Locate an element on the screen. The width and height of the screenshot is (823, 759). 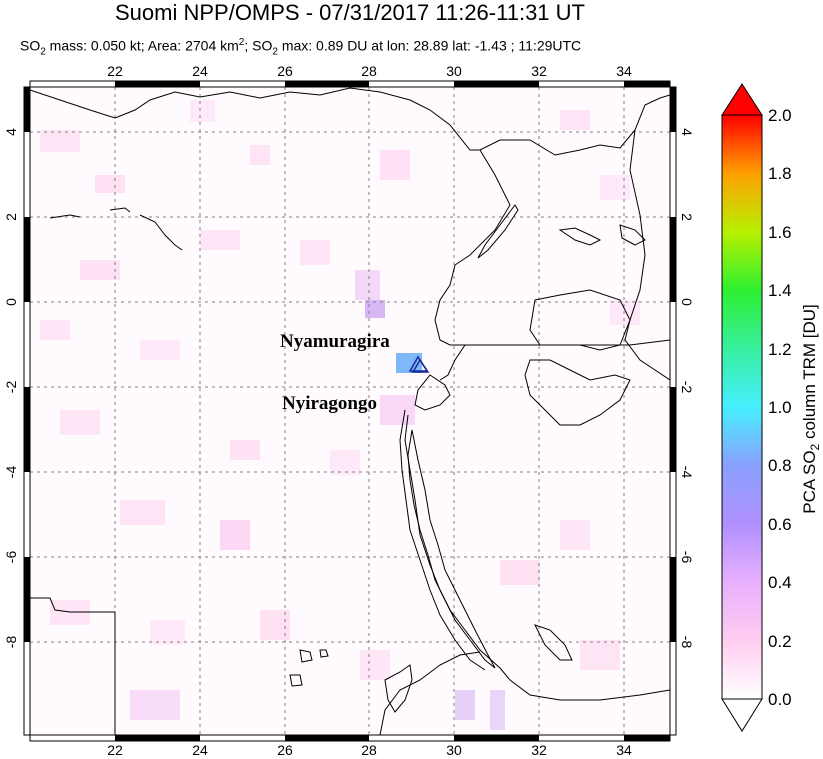
lat-label-left: 2 is located at coordinates (11, 217).